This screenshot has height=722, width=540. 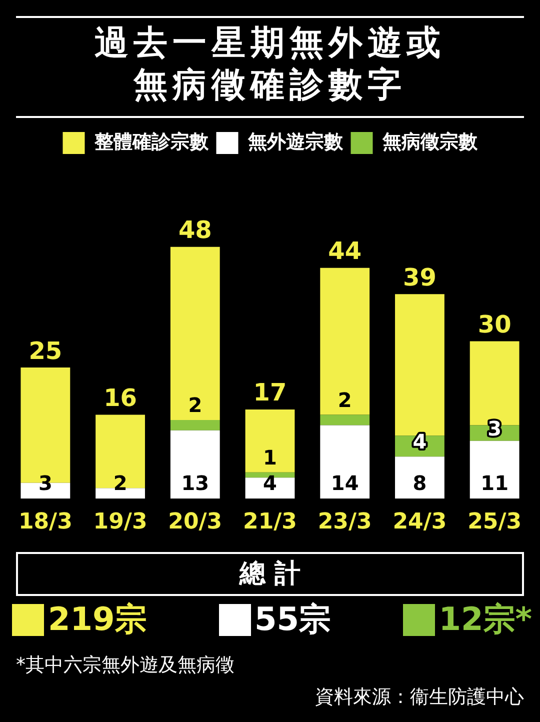 What do you see at coordinates (270, 392) in the screenshot?
I see `total-label: 17` at bounding box center [270, 392].